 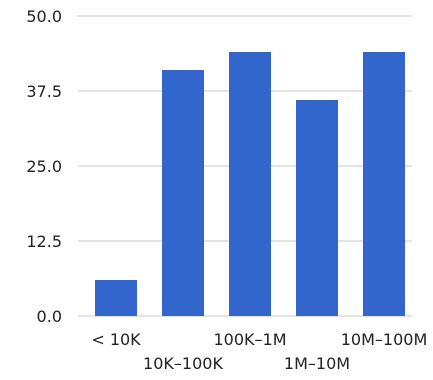 I want to click on x-tick-label: 1M–10M, so click(x=317, y=363).